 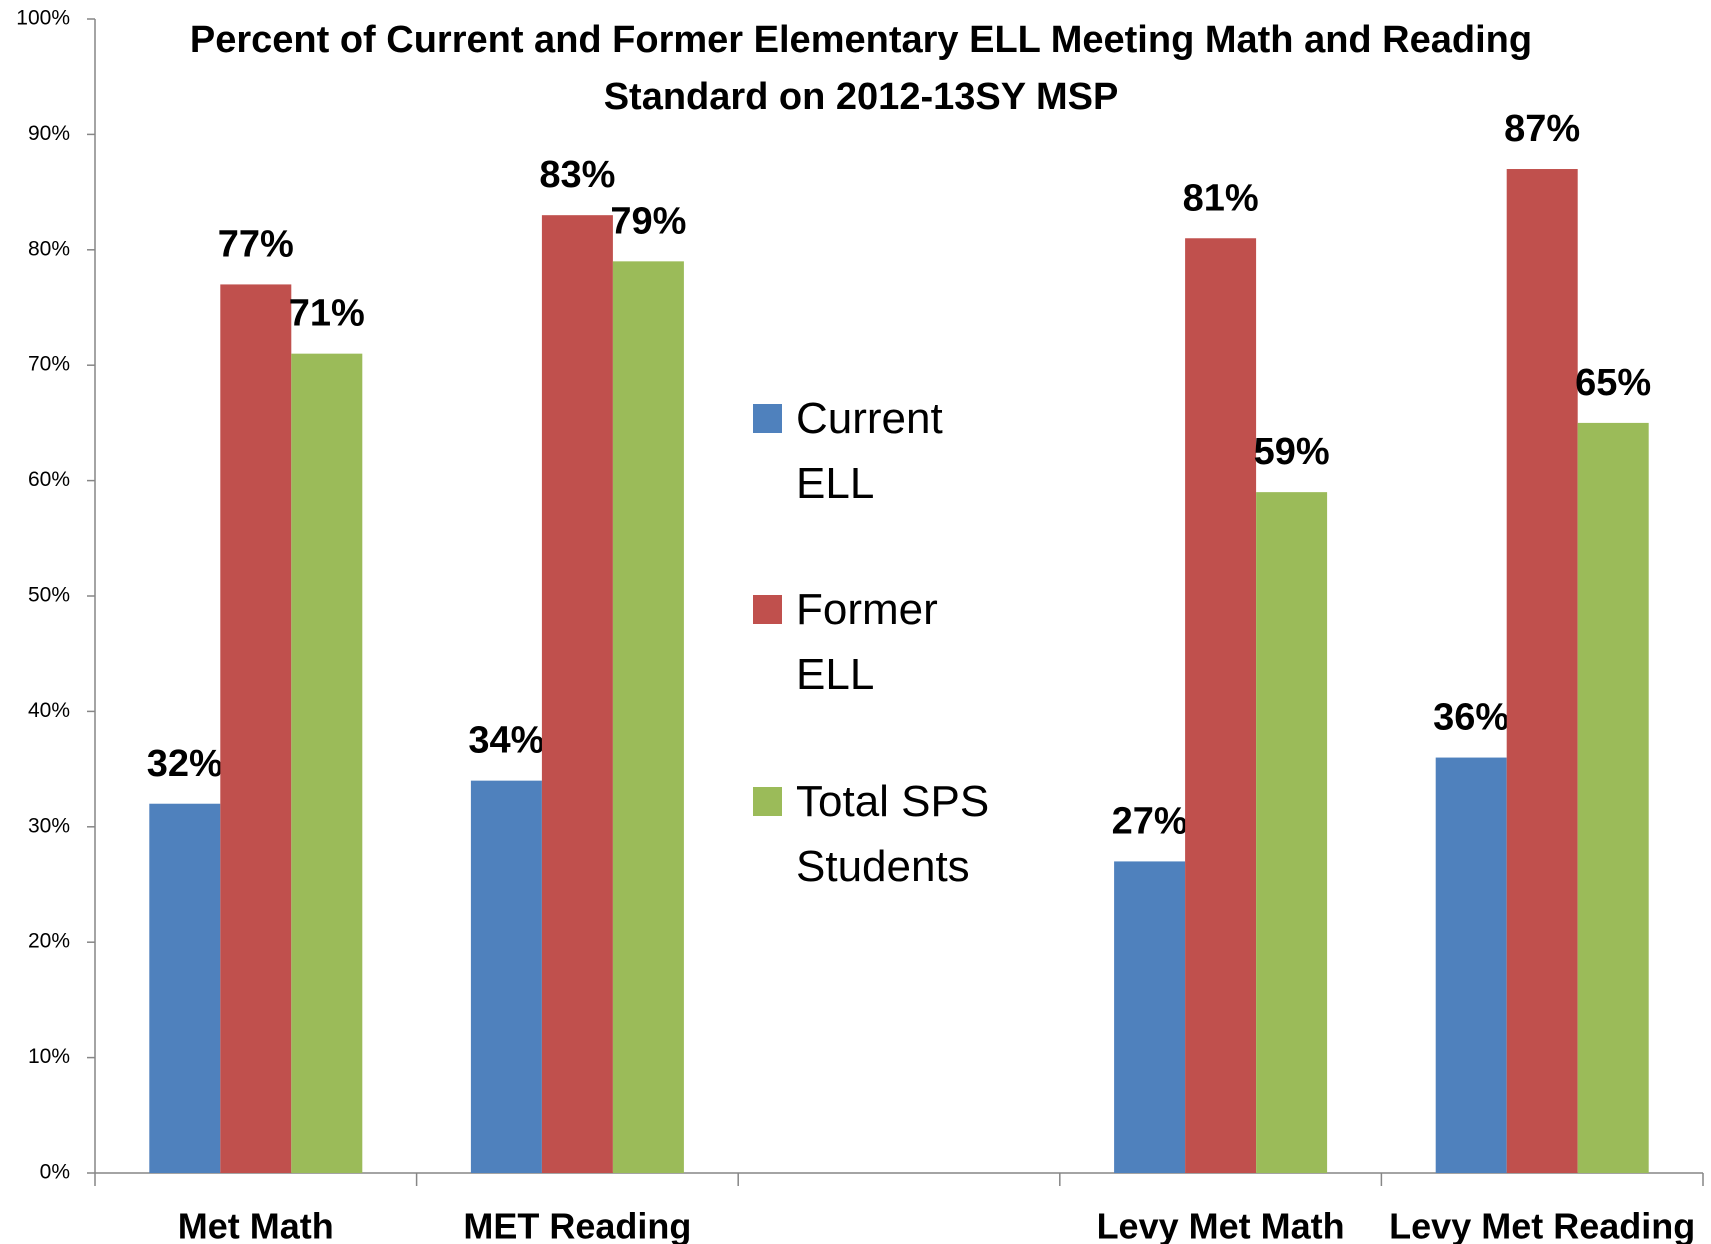 What do you see at coordinates (256, 1225) in the screenshot?
I see `x-tick-label: Met Math` at bounding box center [256, 1225].